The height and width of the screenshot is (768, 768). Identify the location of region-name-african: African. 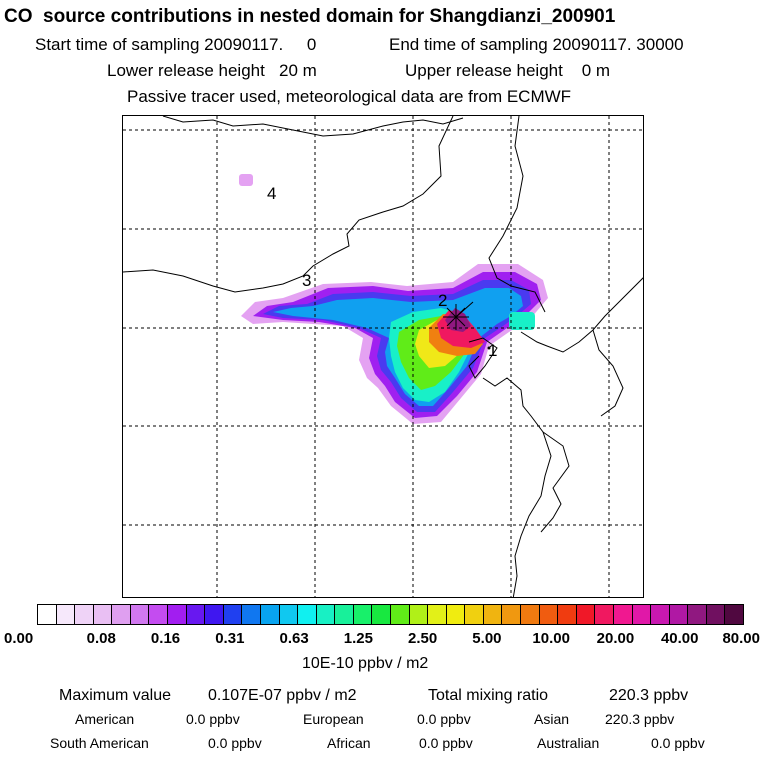
(349, 743).